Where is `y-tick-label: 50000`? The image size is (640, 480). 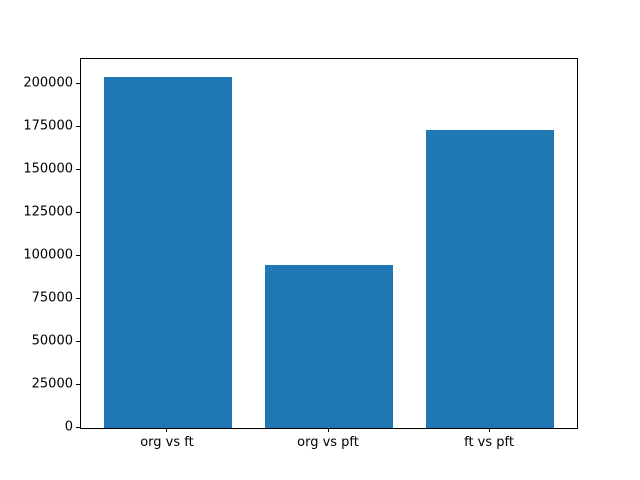
y-tick-label: 50000 is located at coordinates (52, 341).